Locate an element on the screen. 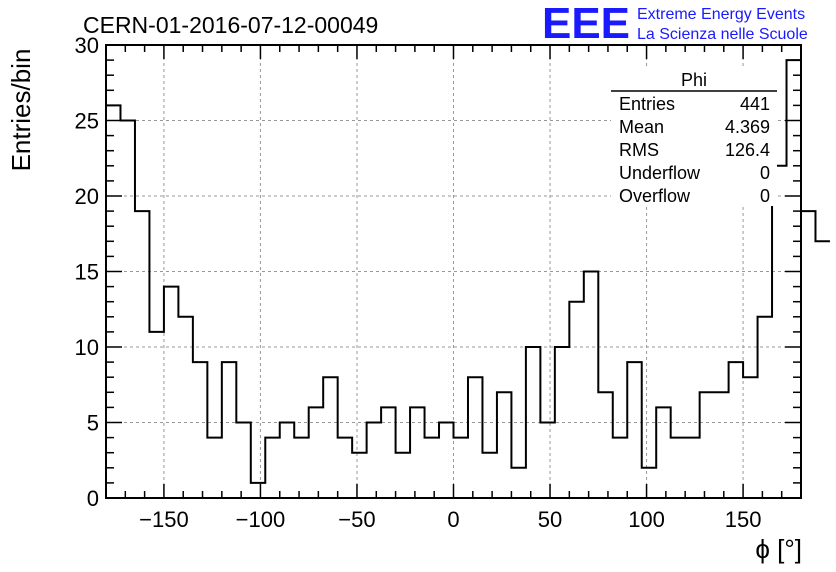 This screenshot has height=572, width=836. x-tick-label-3: 0 is located at coordinates (453, 519).